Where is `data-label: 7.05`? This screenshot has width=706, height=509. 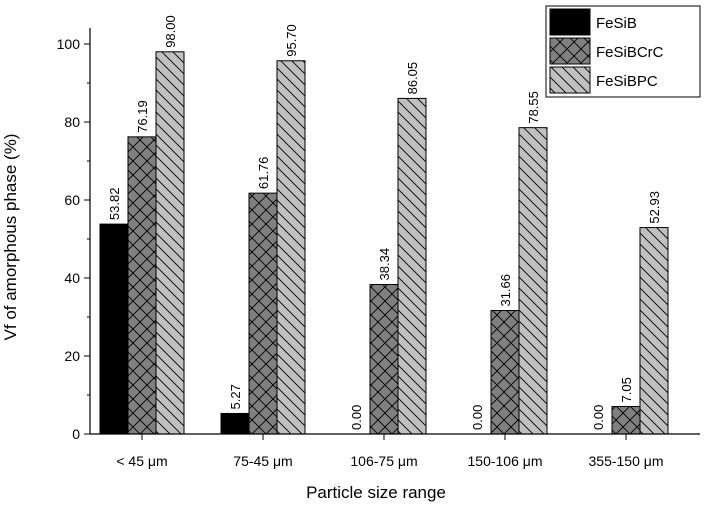 data-label: 7.05 is located at coordinates (626, 389).